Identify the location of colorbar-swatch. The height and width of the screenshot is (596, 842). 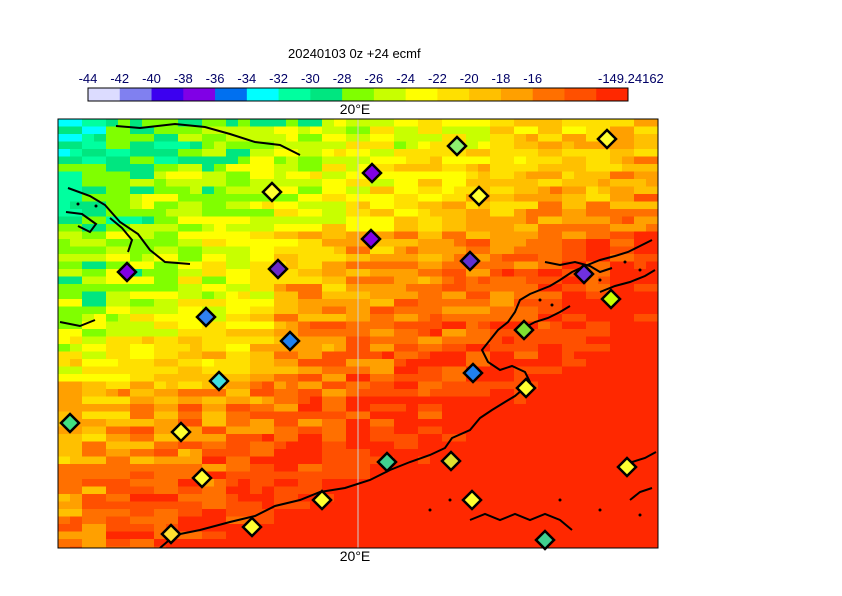
(358, 94).